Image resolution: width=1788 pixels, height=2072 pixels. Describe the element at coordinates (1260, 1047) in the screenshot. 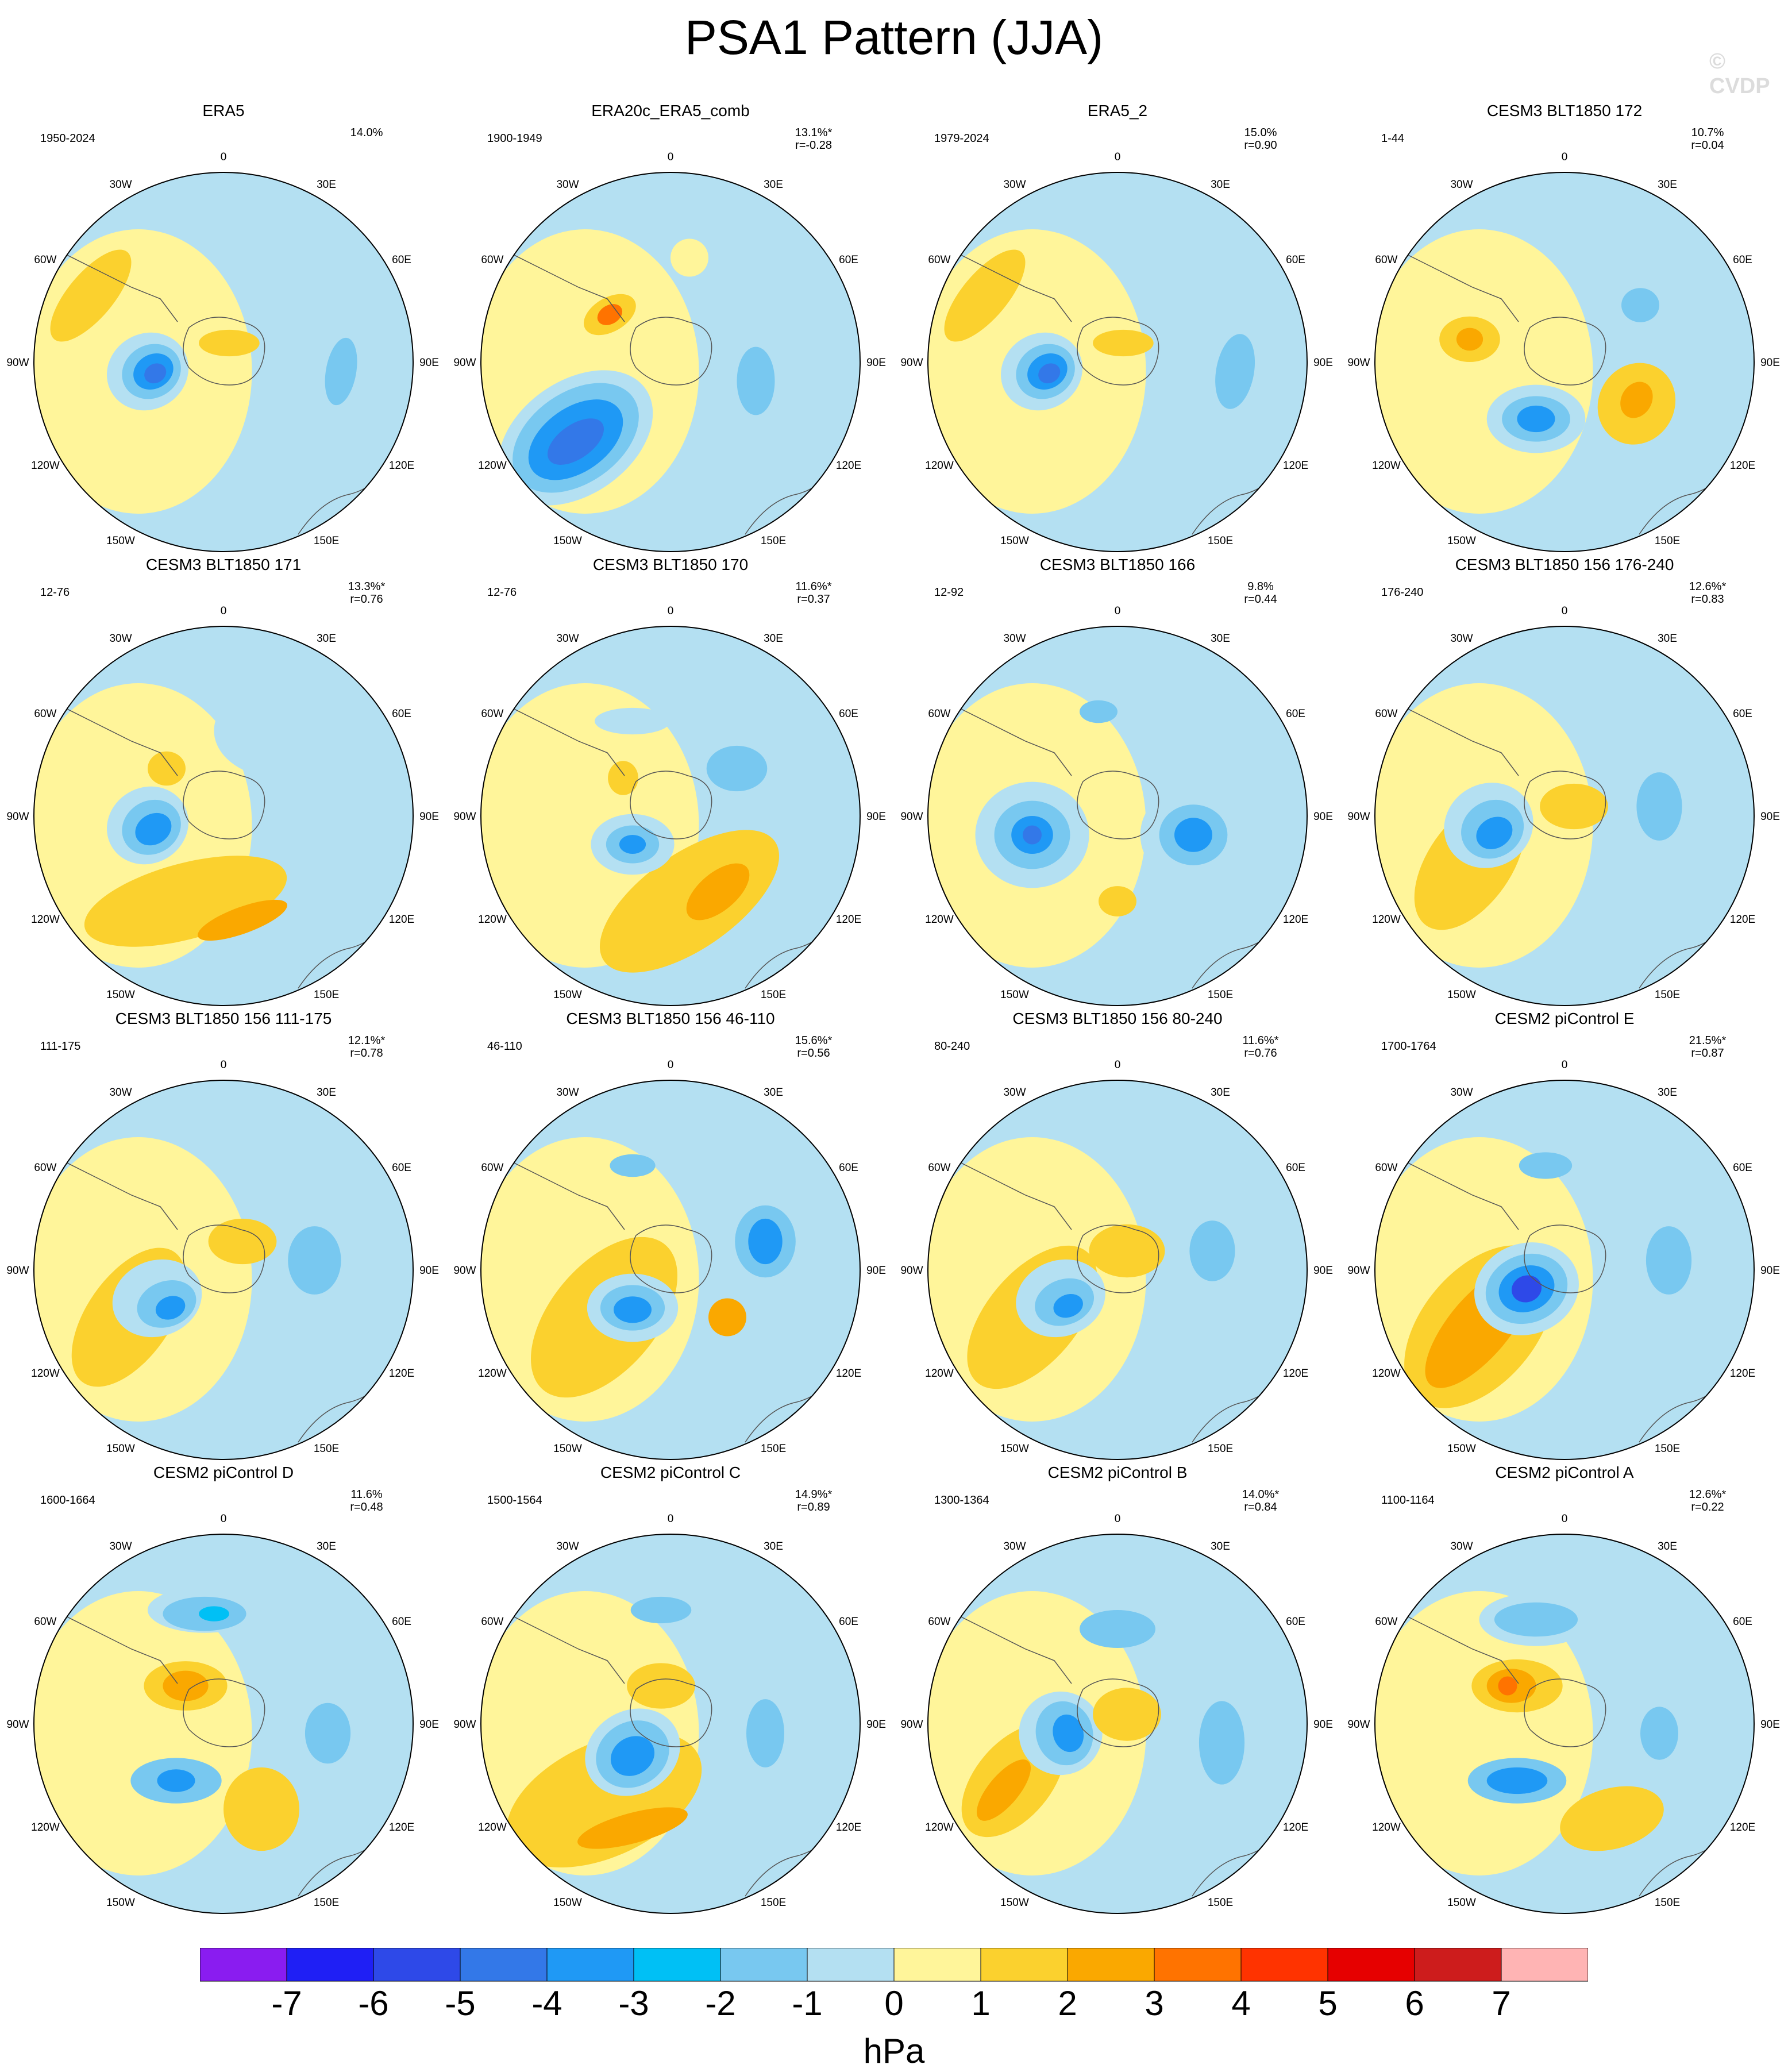

I see `panel-stats: 11.6%* r=0.76` at that location.